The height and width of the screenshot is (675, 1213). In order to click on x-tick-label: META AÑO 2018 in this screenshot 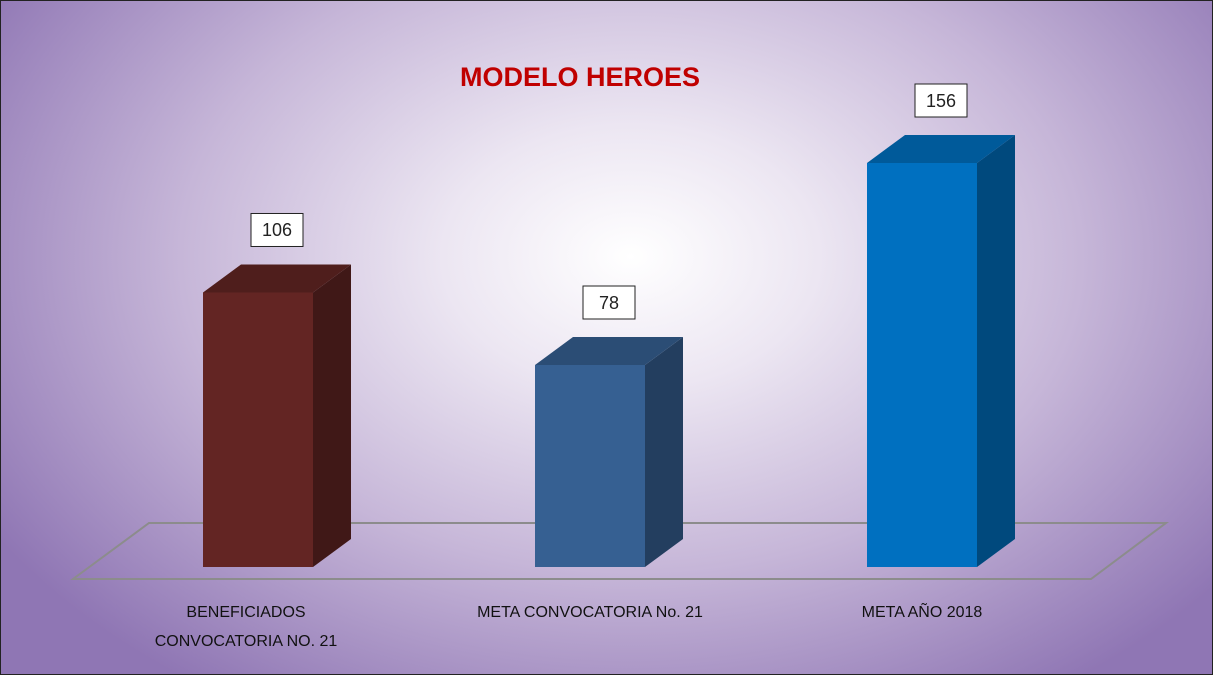, I will do `click(922, 612)`.